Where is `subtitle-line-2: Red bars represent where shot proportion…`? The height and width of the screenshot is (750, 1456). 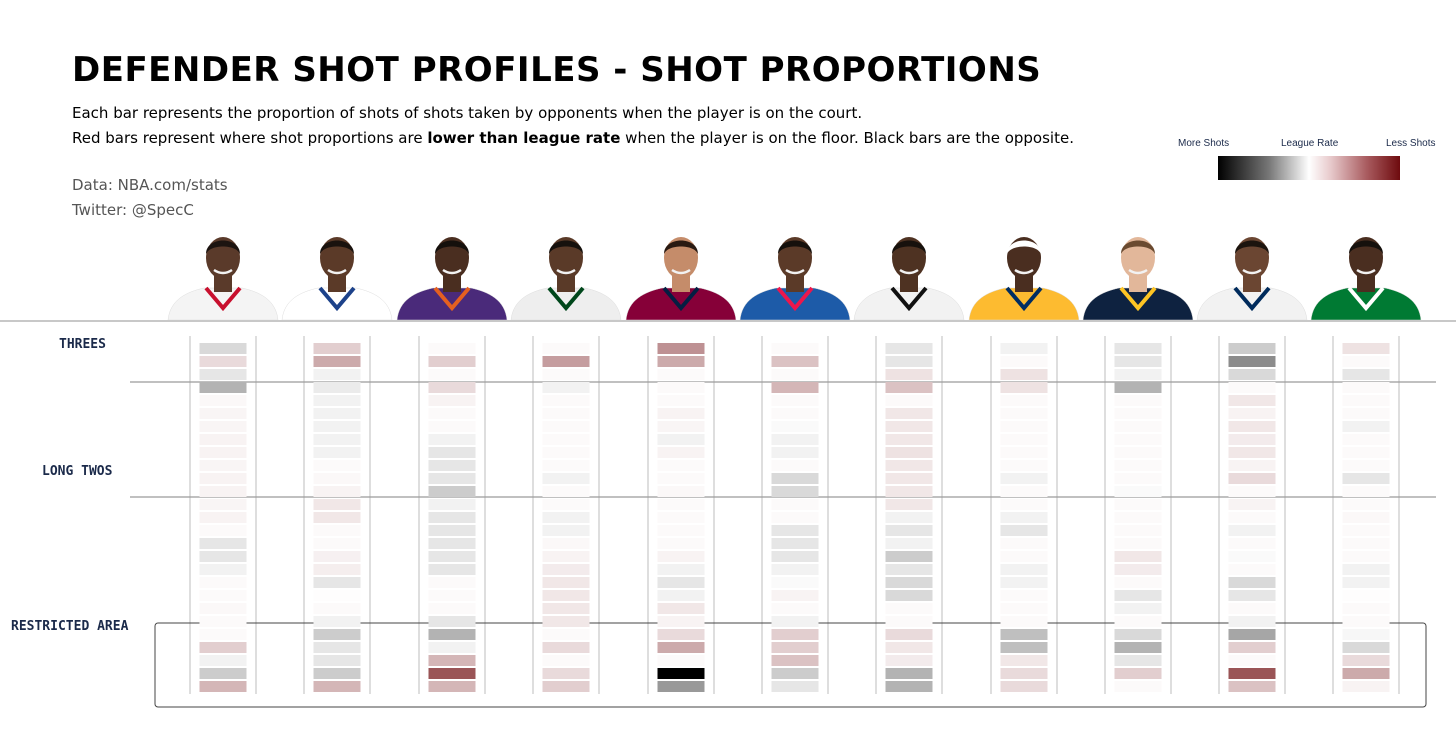
subtitle-line-2: Red bars represent where shot proportion… is located at coordinates (573, 138).